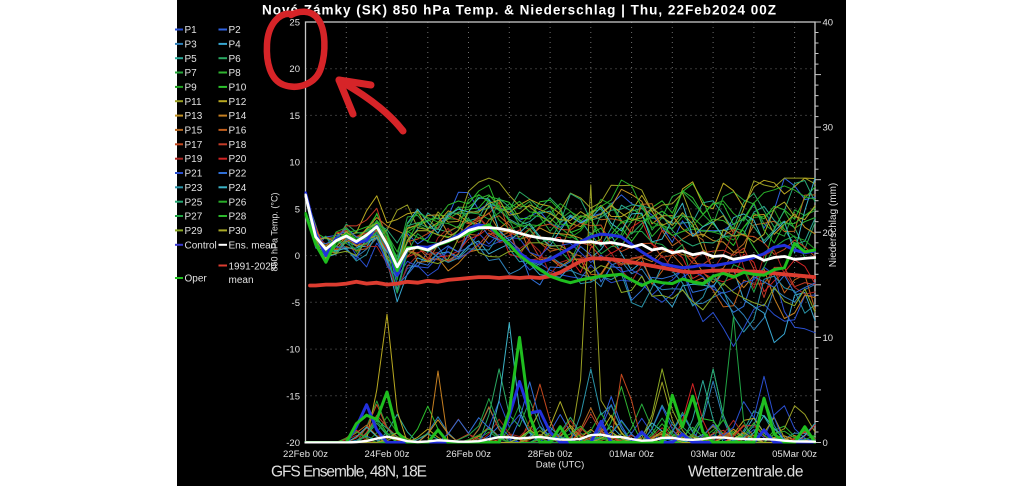 Image resolution: width=1024 pixels, height=491 pixels. What do you see at coordinates (191, 59) in the screenshot?
I see `svg-text: P5` at bounding box center [191, 59].